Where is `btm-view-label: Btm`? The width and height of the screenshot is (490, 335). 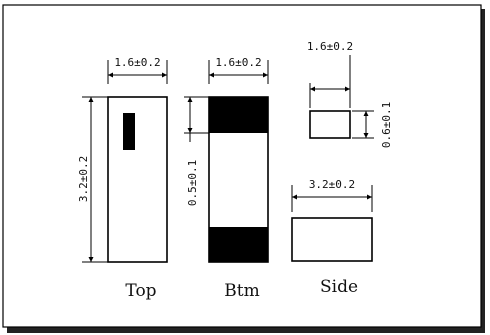
btm-view-label: Btm is located at coordinates (241, 291).